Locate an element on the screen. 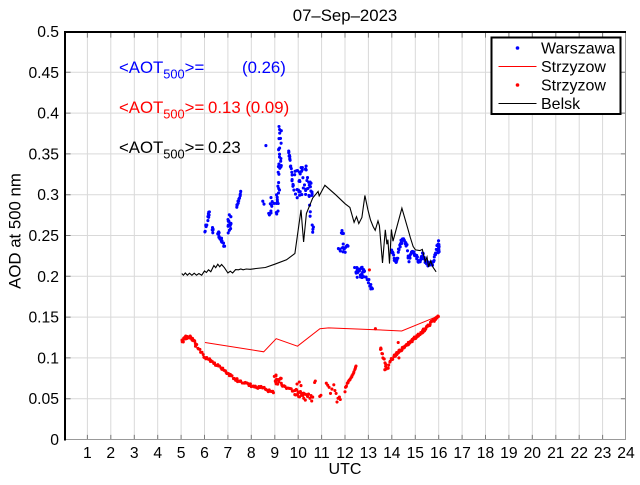 This screenshot has height=485, width=640. svg-text: 24 is located at coordinates (626, 453).